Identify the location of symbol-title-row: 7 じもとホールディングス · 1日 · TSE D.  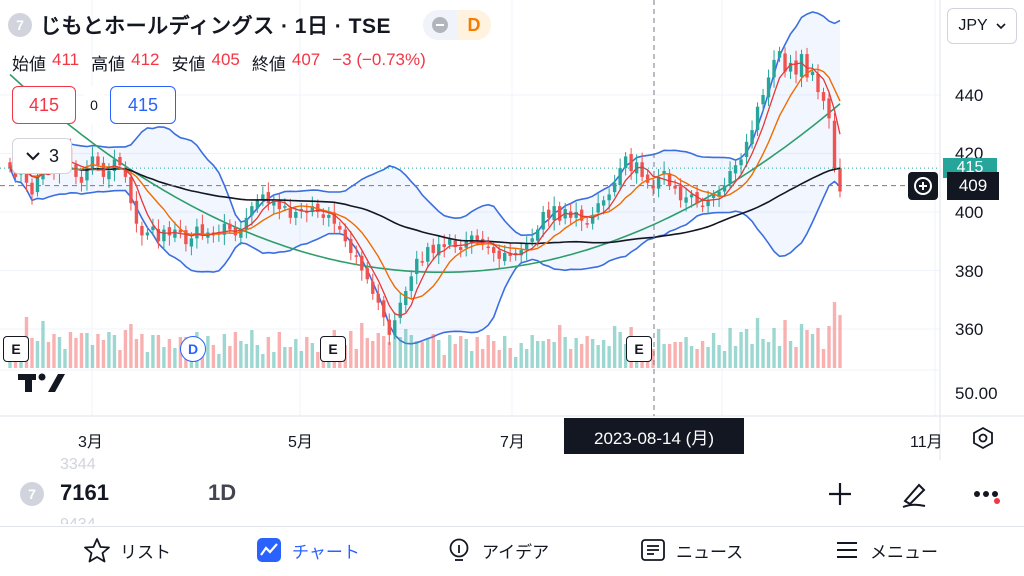
(249, 25).